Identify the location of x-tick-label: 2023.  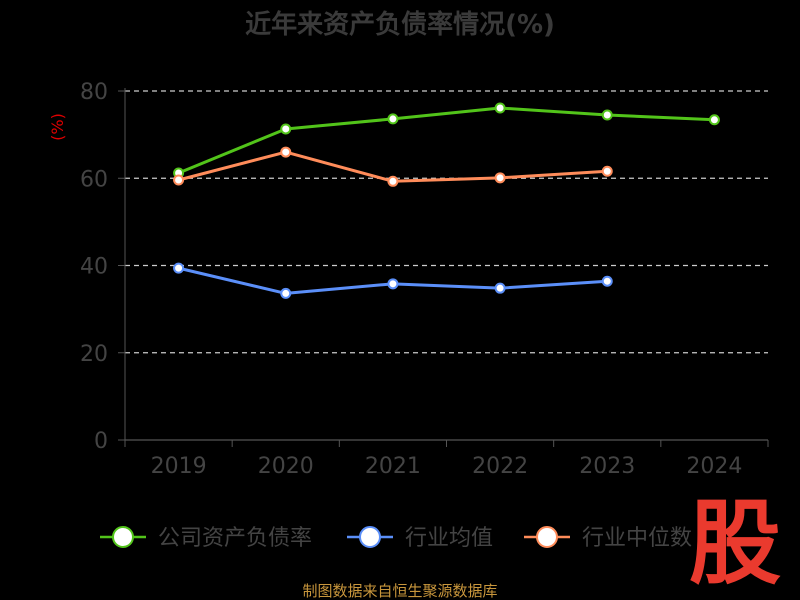
(607, 466).